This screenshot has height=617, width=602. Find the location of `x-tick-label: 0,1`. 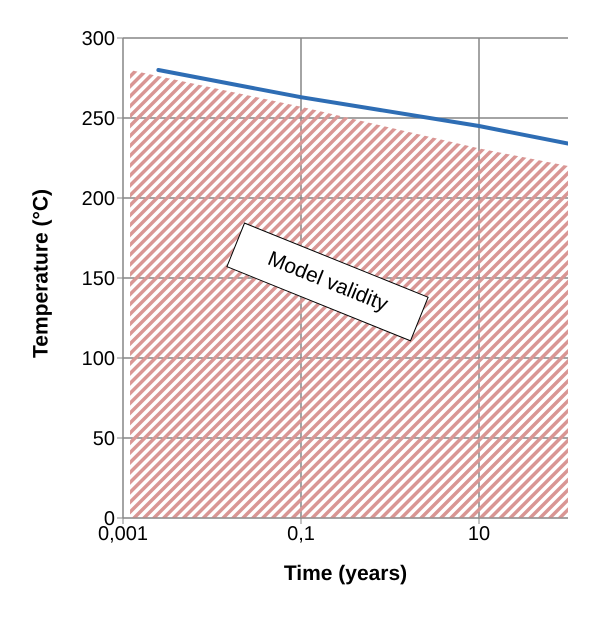

x-tick-label: 0,1 is located at coordinates (301, 534).